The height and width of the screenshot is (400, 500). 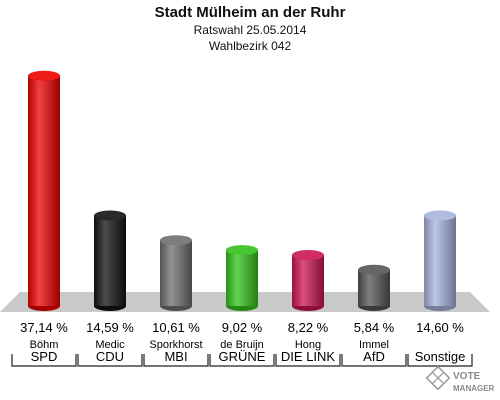 What do you see at coordinates (241, 345) in the screenshot?
I see `candidate-label: de Bruijn` at bounding box center [241, 345].